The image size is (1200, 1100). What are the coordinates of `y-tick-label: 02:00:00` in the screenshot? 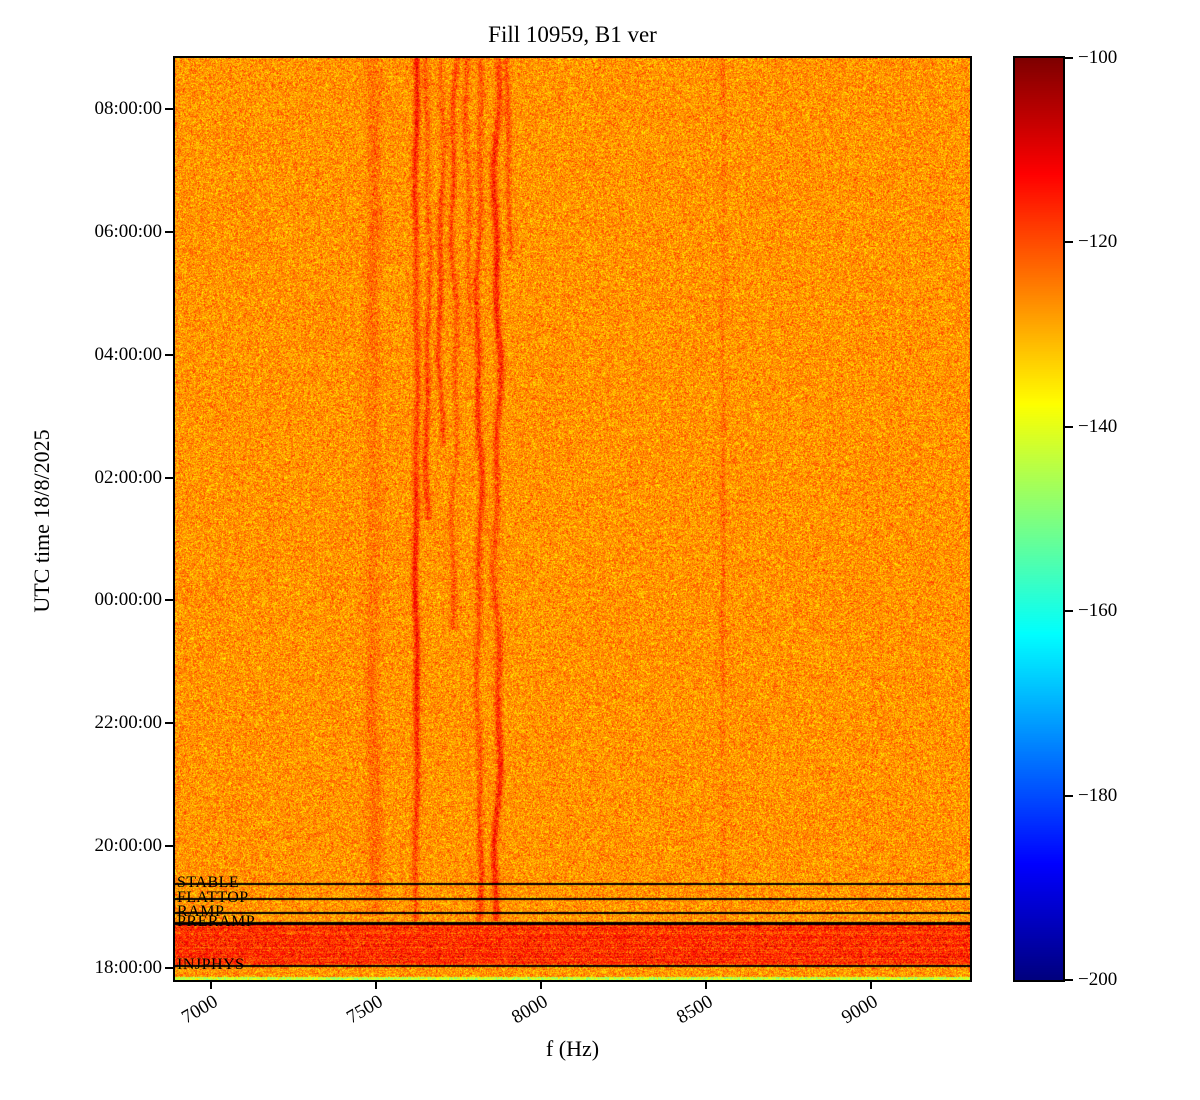 It's located at (128, 477).